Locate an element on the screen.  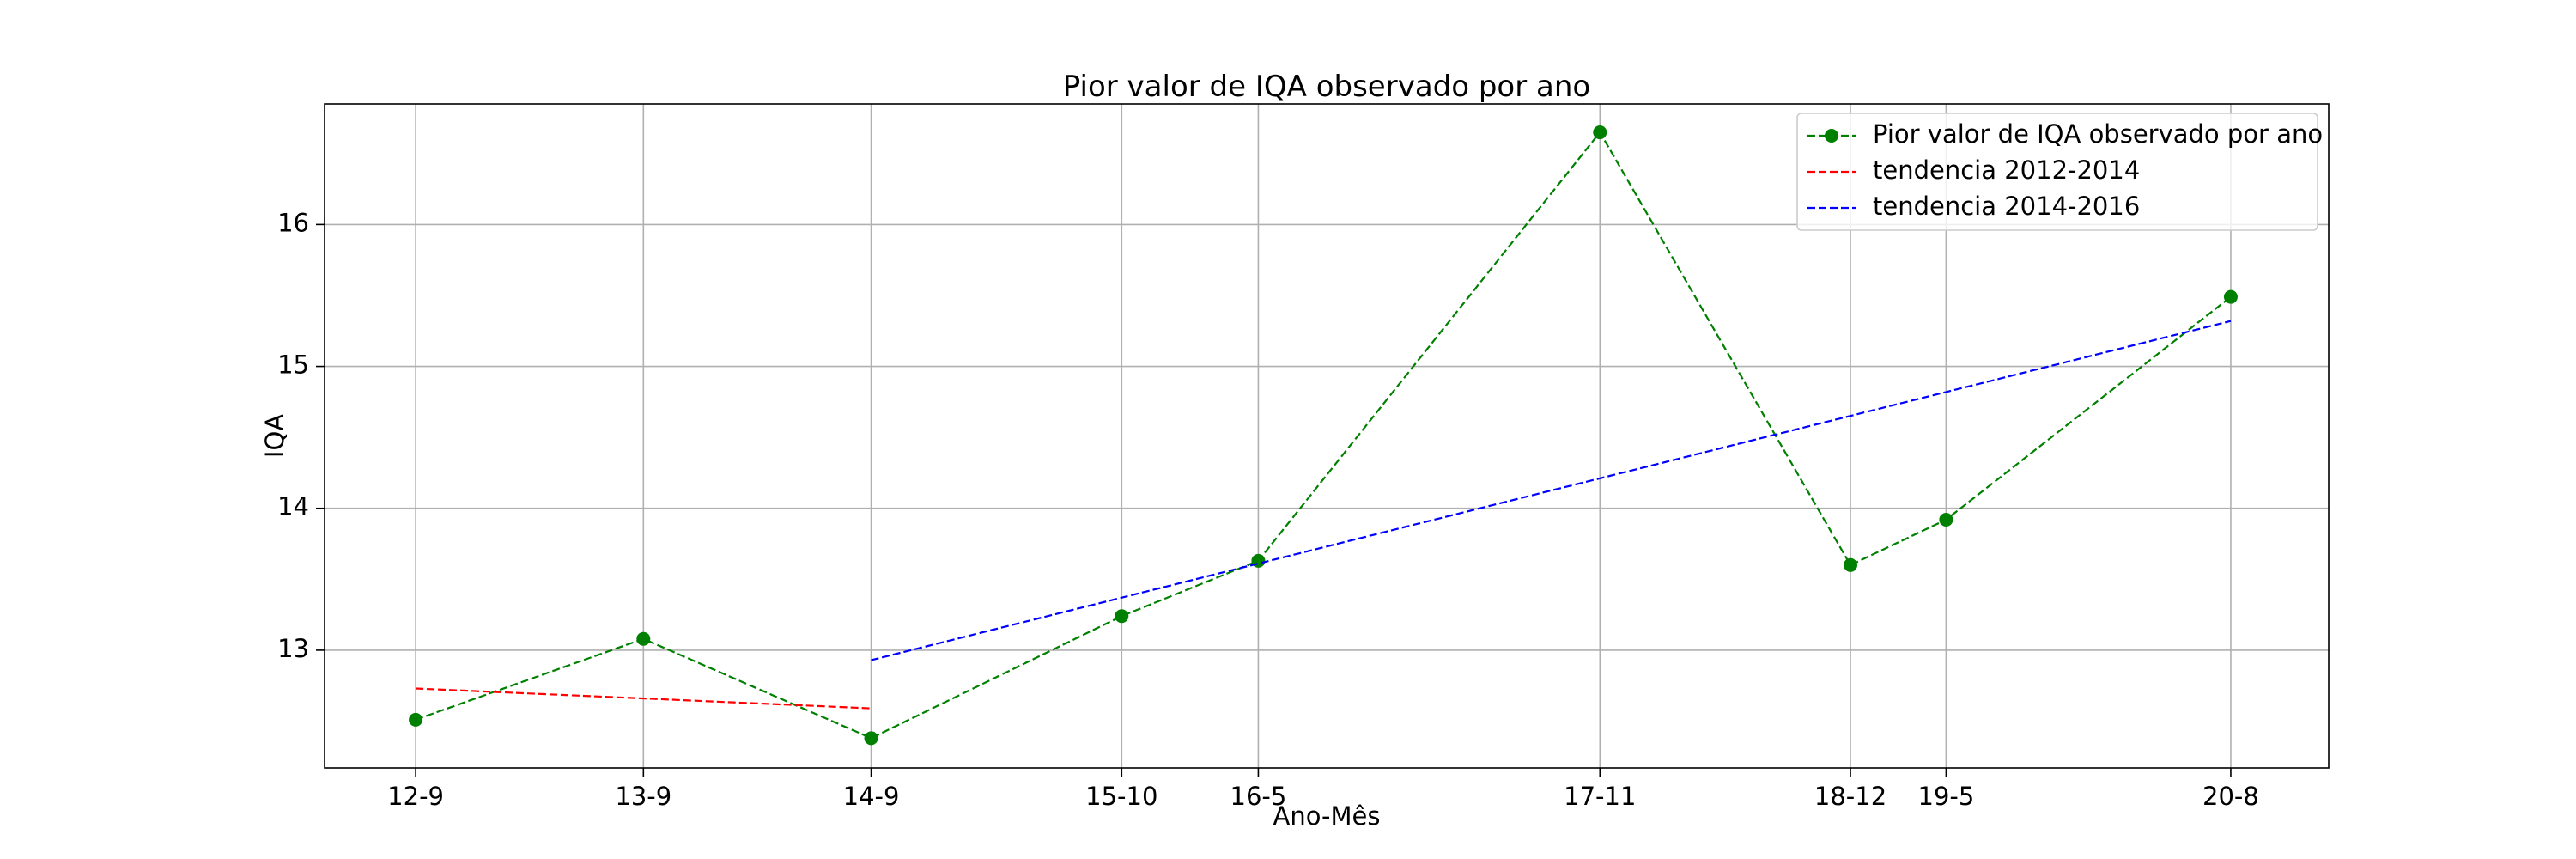
y-axis-label: IQA is located at coordinates (274, 436).